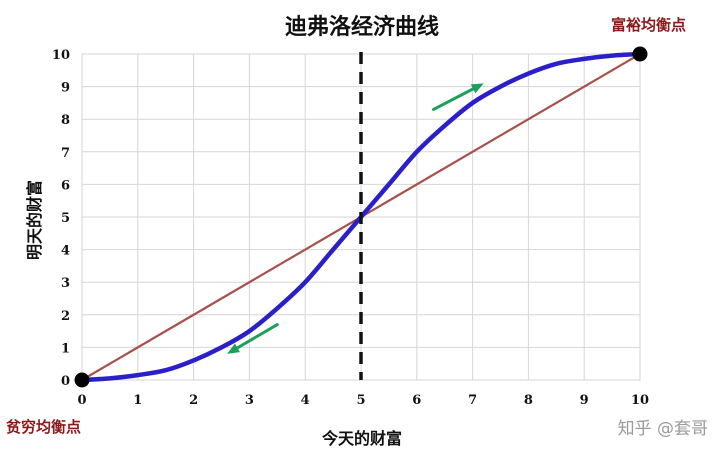 The image size is (720, 458). What do you see at coordinates (361, 438) in the screenshot?
I see `x-axis-label: 今天的财富` at bounding box center [361, 438].